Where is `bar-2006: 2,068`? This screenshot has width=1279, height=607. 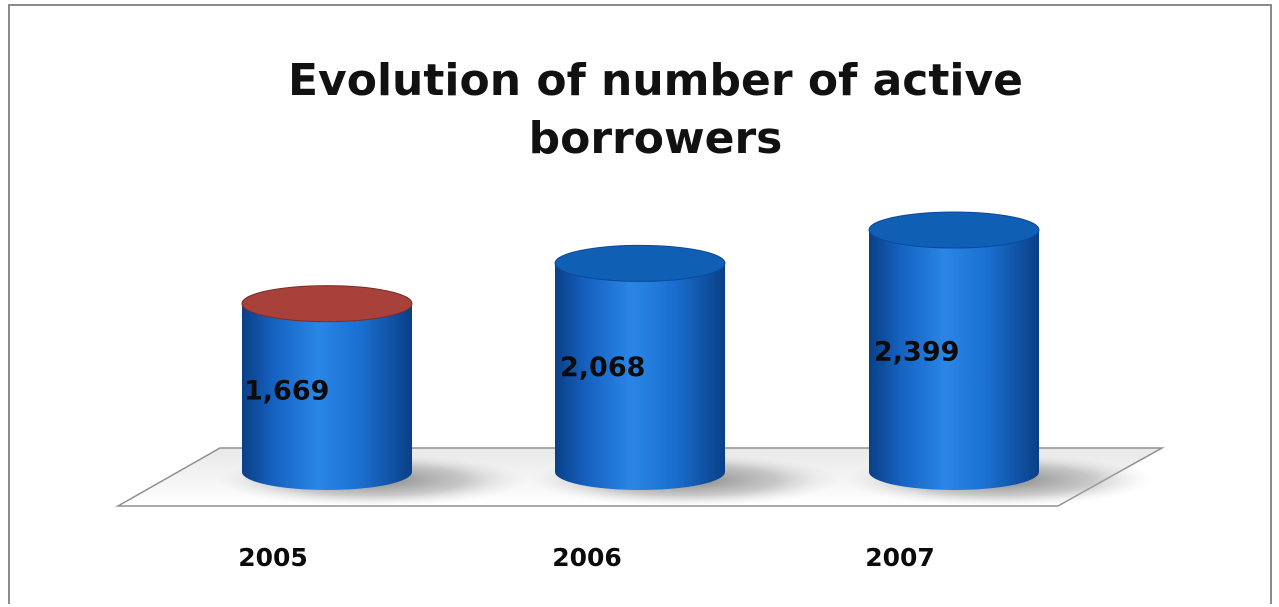
bar-2006: 2,068 is located at coordinates (685, 375).